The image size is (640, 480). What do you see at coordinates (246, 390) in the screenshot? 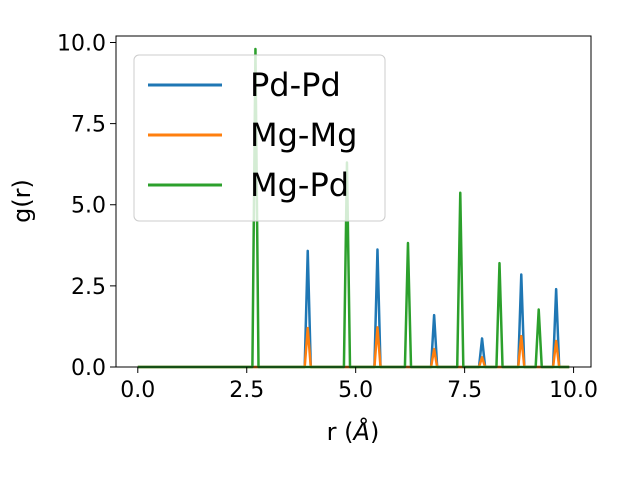
I see `x-tick-label: 2.5` at bounding box center [246, 390].